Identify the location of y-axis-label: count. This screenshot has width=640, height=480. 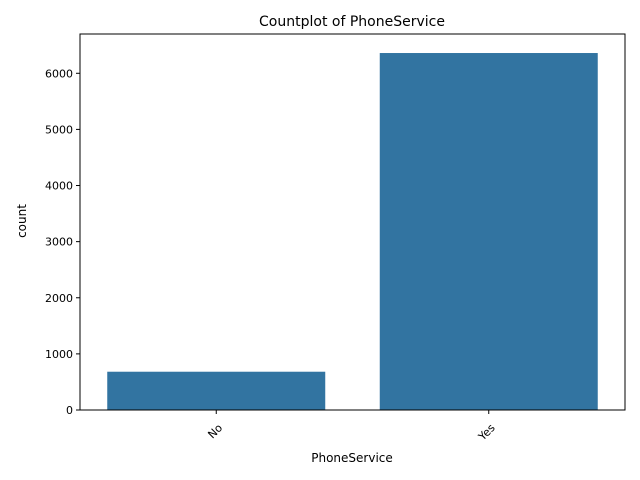
(22, 221).